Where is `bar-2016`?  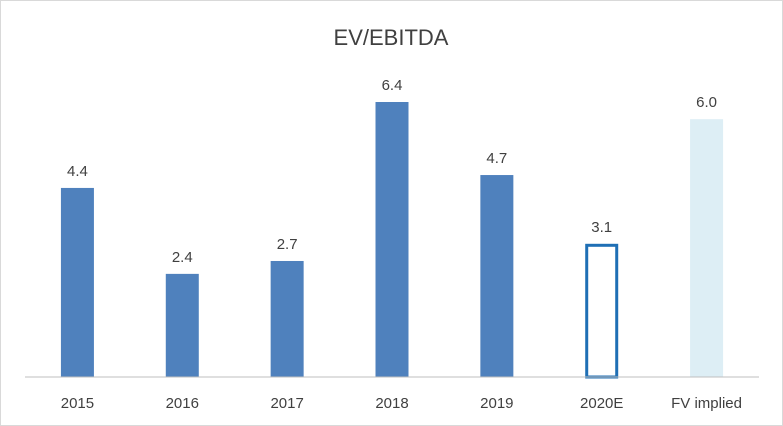 bar-2016 is located at coordinates (182, 325).